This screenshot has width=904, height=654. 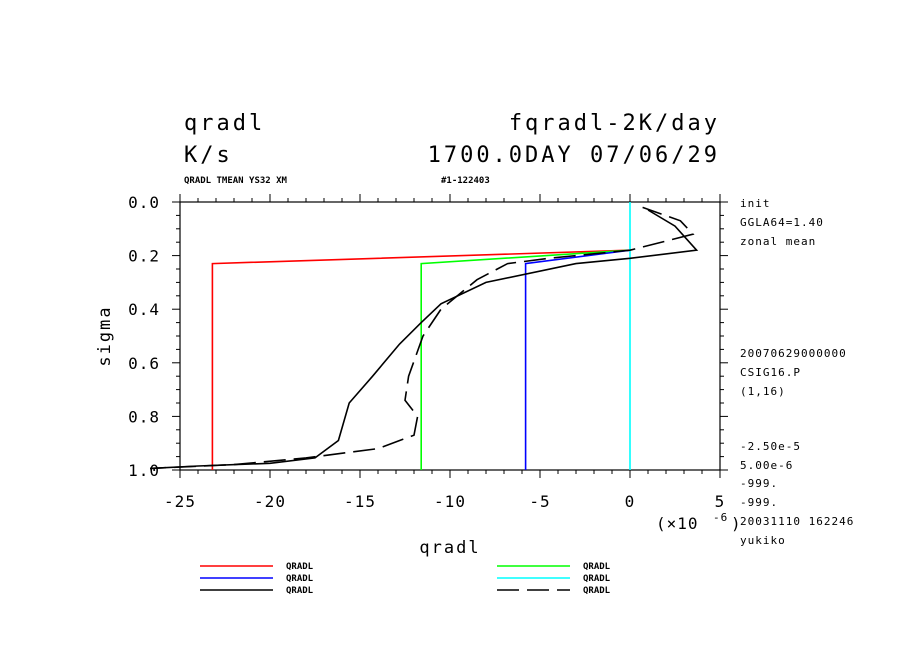 I want to click on y-tick-label: 0.8, so click(x=144, y=416).